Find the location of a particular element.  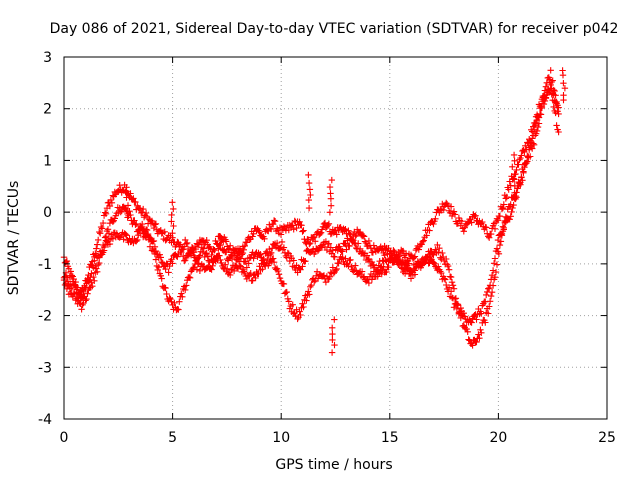

x-tick-label: 25 is located at coordinates (607, 438).